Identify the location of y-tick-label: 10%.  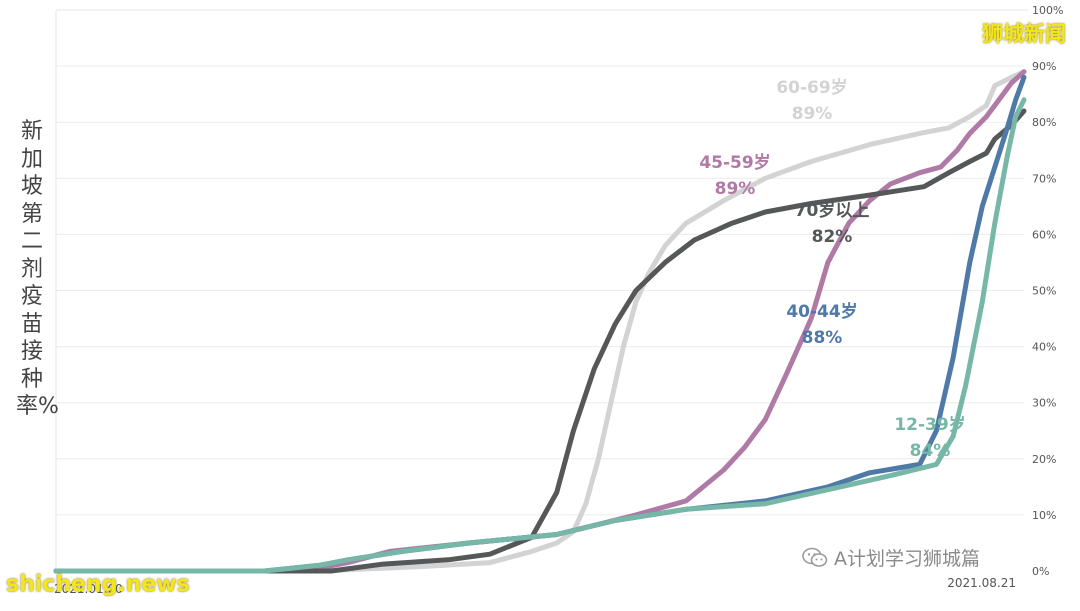
(1044, 515).